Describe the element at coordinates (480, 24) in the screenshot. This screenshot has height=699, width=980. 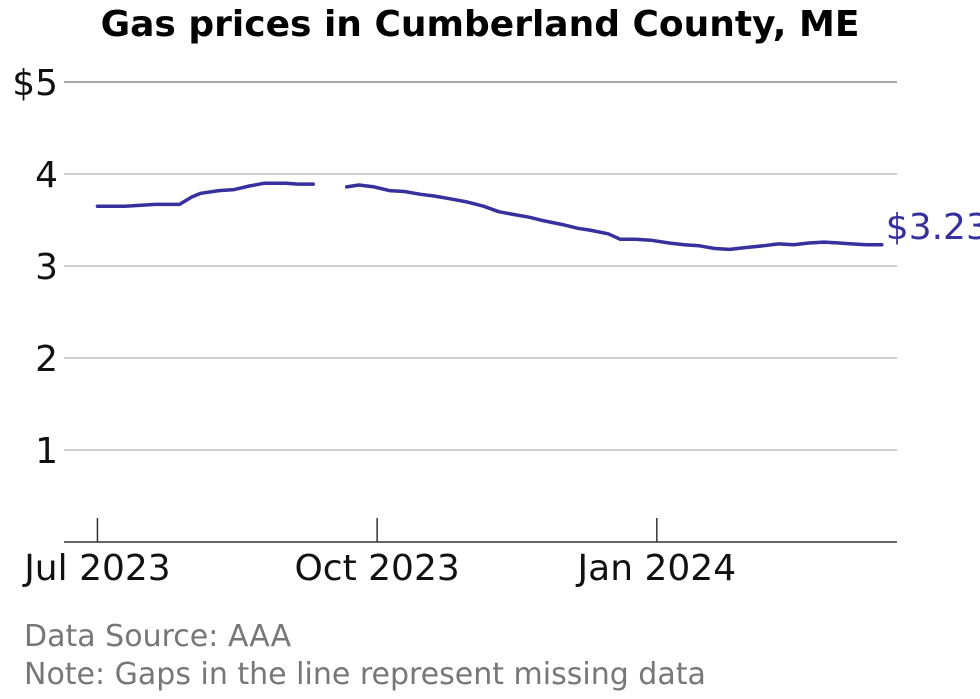
I see `chart-title: Gas prices in Cumberland County, ME` at that location.